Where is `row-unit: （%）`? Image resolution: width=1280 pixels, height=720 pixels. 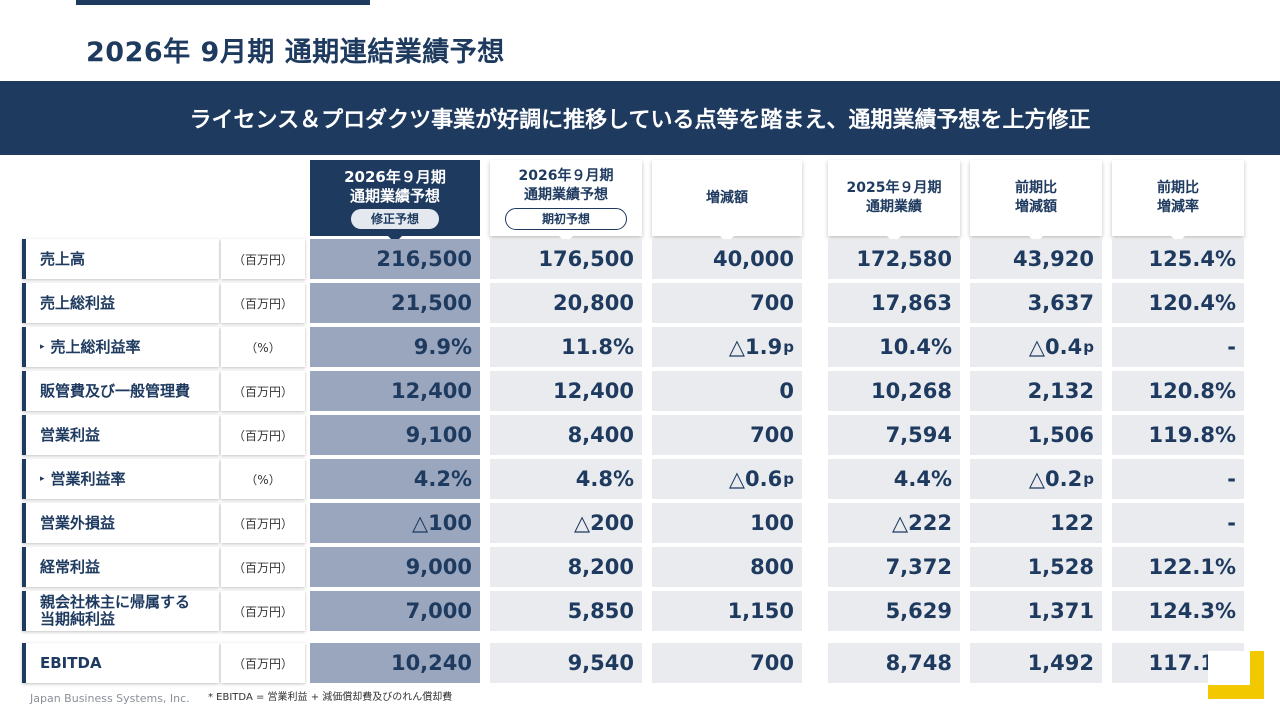
row-unit: （%） is located at coordinates (263, 347).